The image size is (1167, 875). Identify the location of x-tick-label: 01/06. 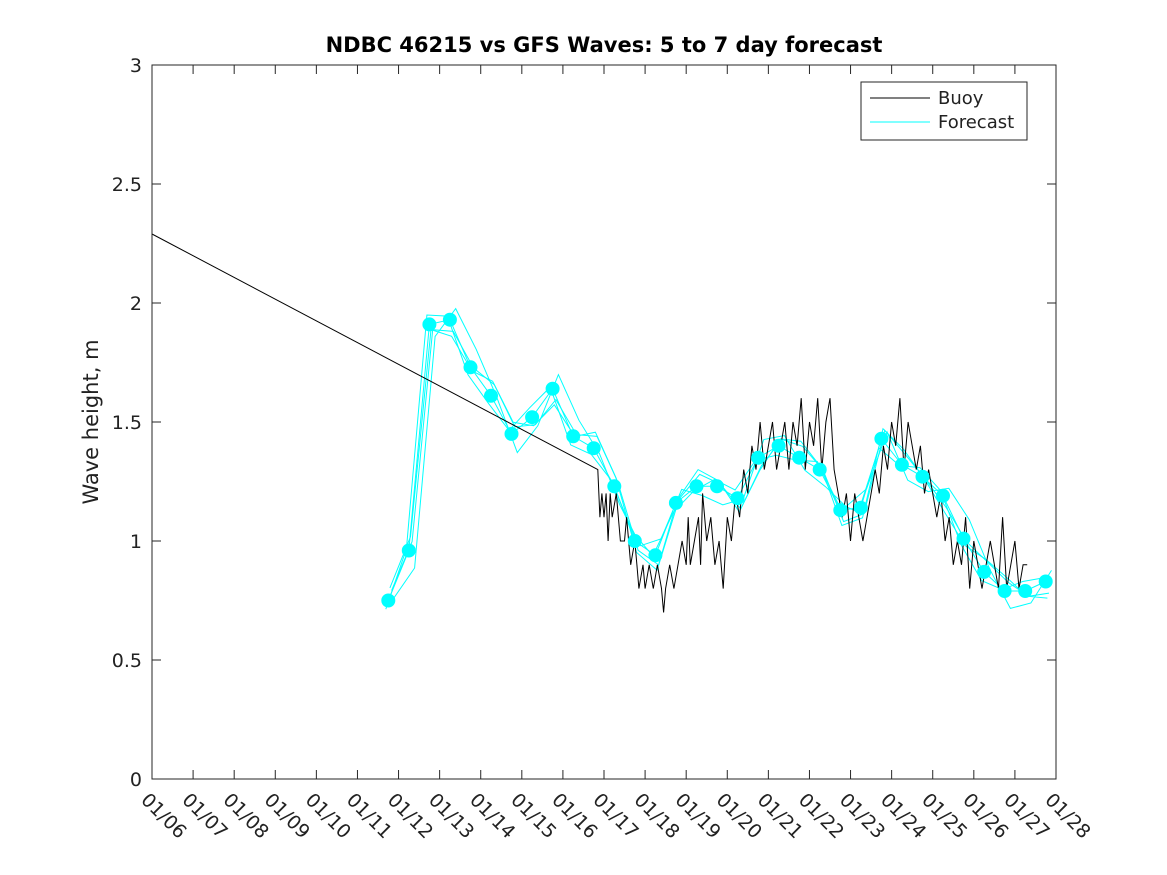
(163, 816).